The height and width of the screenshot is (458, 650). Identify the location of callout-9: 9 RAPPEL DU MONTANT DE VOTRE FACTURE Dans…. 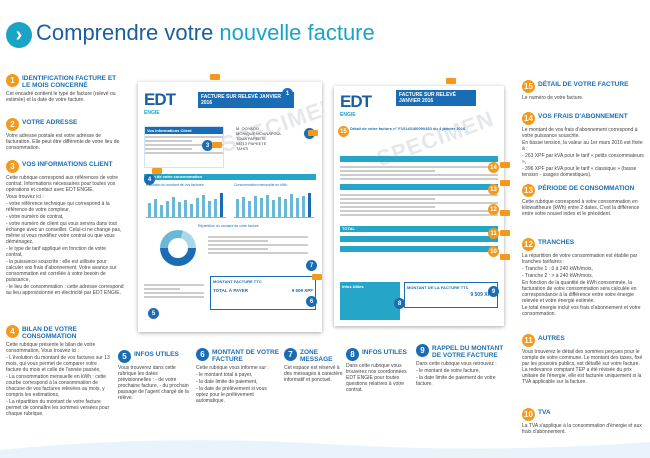
(460, 365).